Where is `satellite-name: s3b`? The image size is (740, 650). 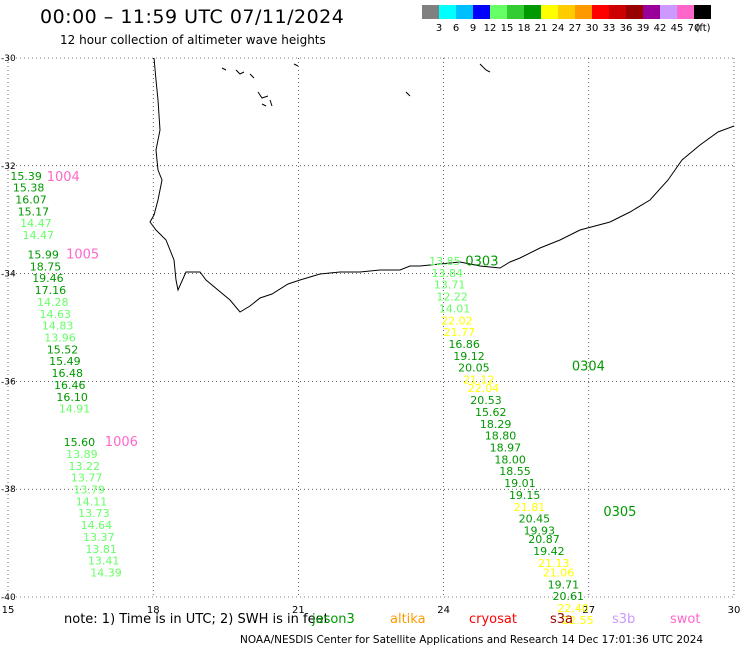 satellite-name: s3b is located at coordinates (624, 619).